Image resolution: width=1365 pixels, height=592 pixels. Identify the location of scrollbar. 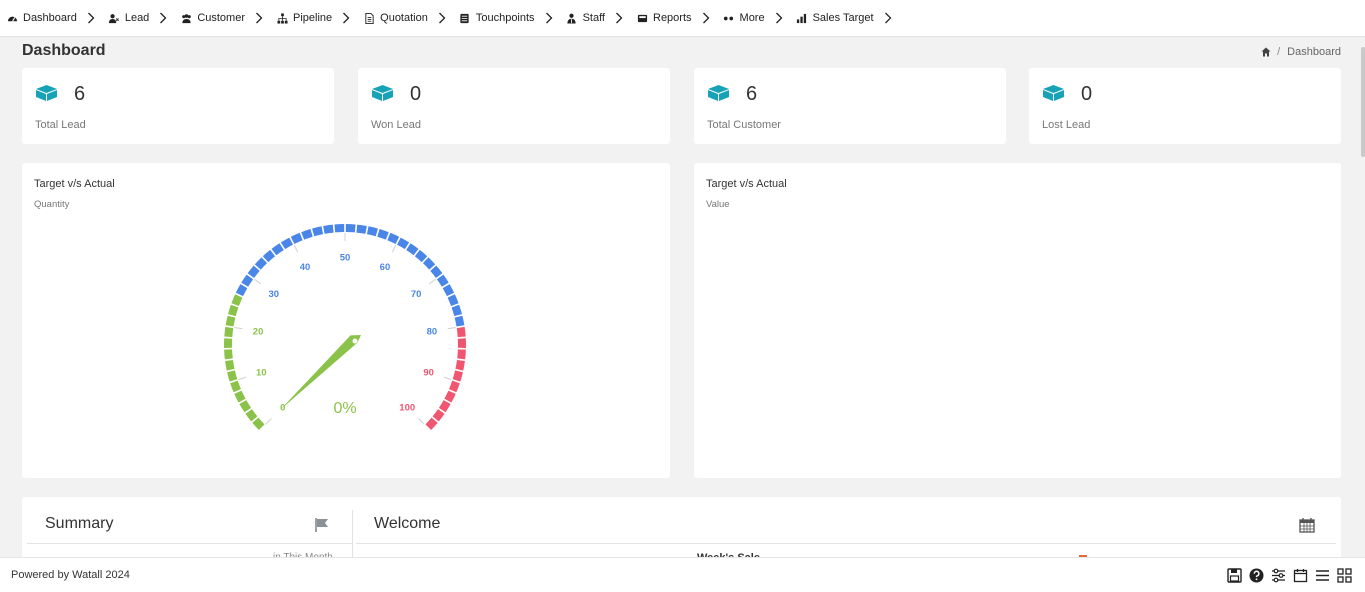
(1363, 297).